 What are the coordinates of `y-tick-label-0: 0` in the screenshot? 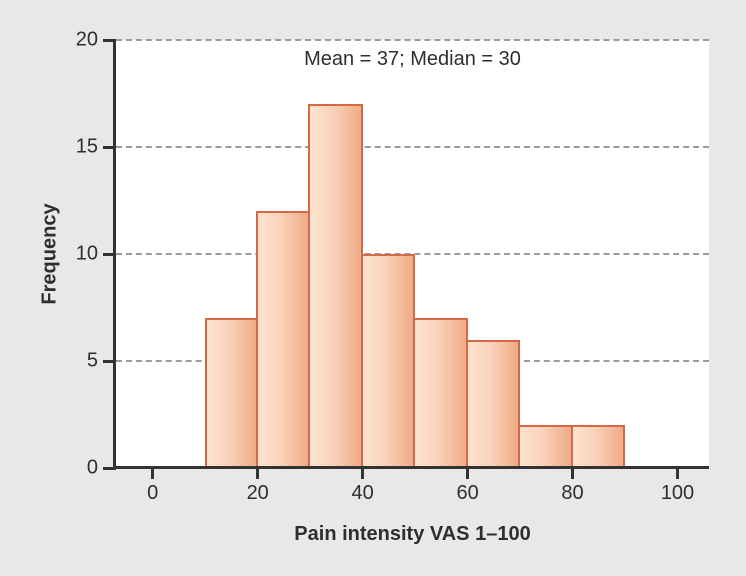 It's located at (92, 467).